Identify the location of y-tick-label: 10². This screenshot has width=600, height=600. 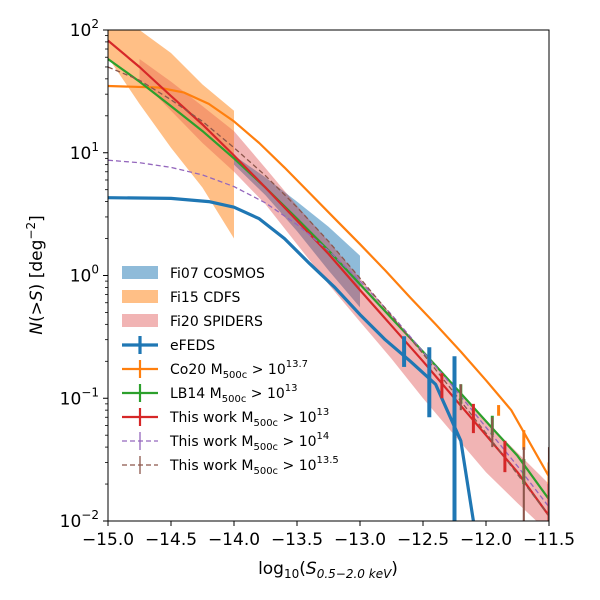
(84, 29).